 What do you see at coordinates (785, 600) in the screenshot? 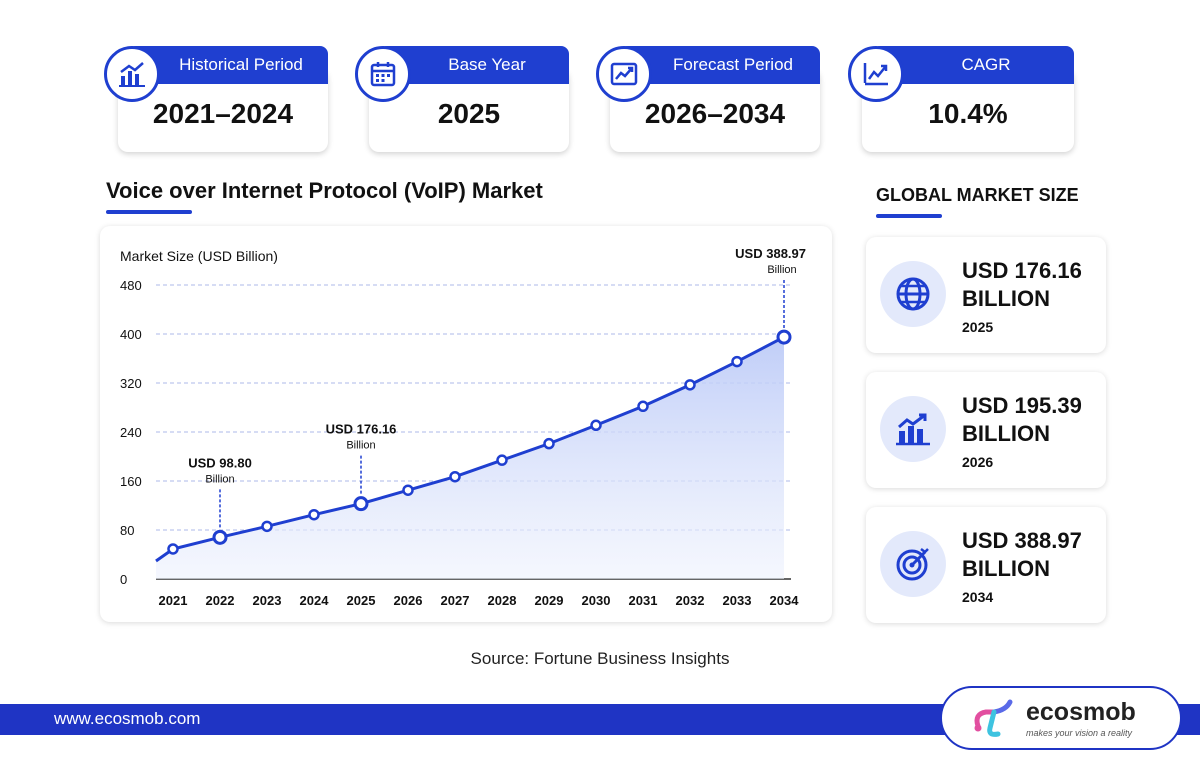
I see `x-tick-label: 2034` at bounding box center [785, 600].